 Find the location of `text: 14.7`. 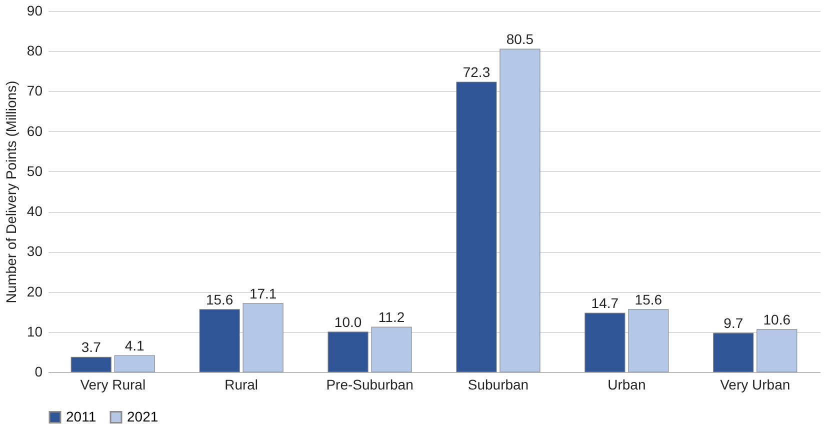

text: 14.7 is located at coordinates (605, 303).